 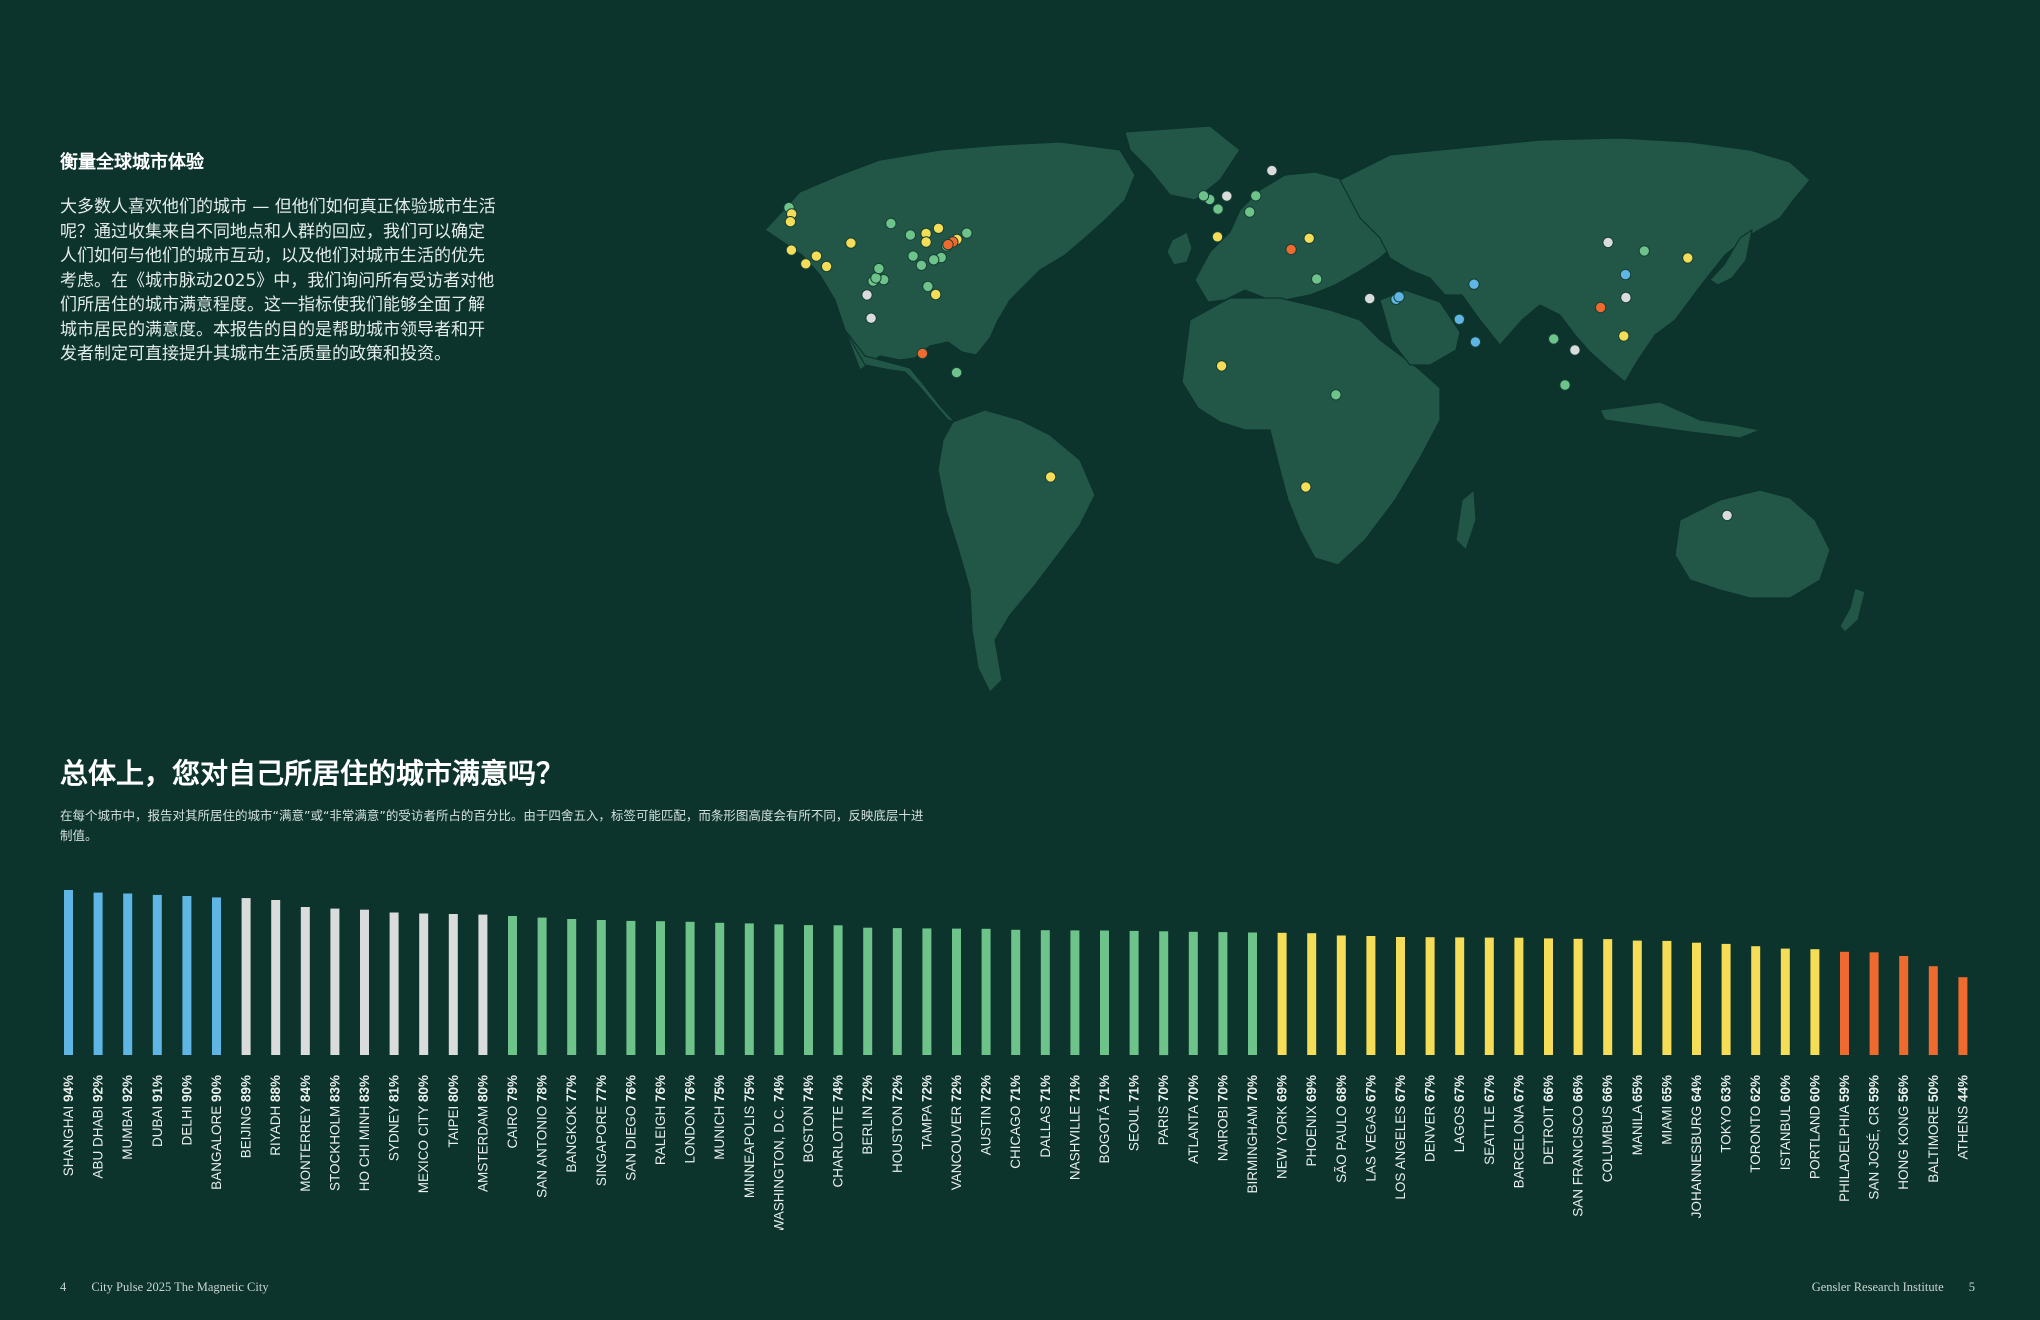 What do you see at coordinates (1785, 1001) in the screenshot?
I see `bar-istanbul` at bounding box center [1785, 1001].